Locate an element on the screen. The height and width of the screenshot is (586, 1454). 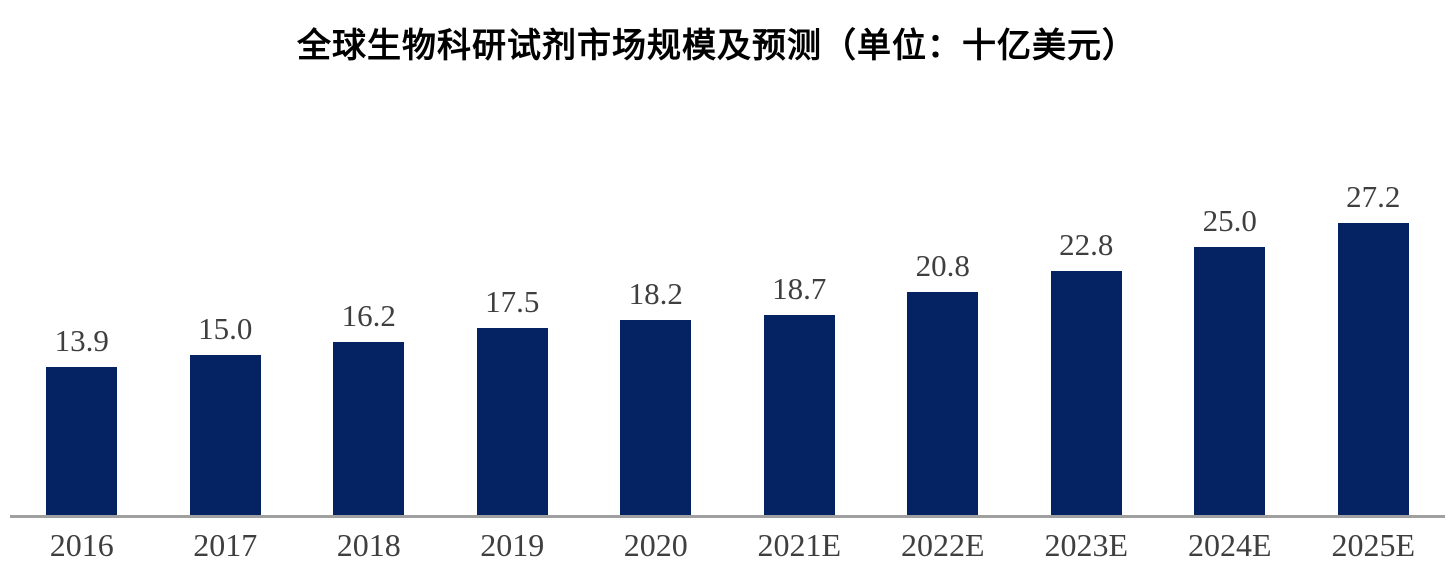
bar-column: 13.9 is located at coordinates (82, 308).